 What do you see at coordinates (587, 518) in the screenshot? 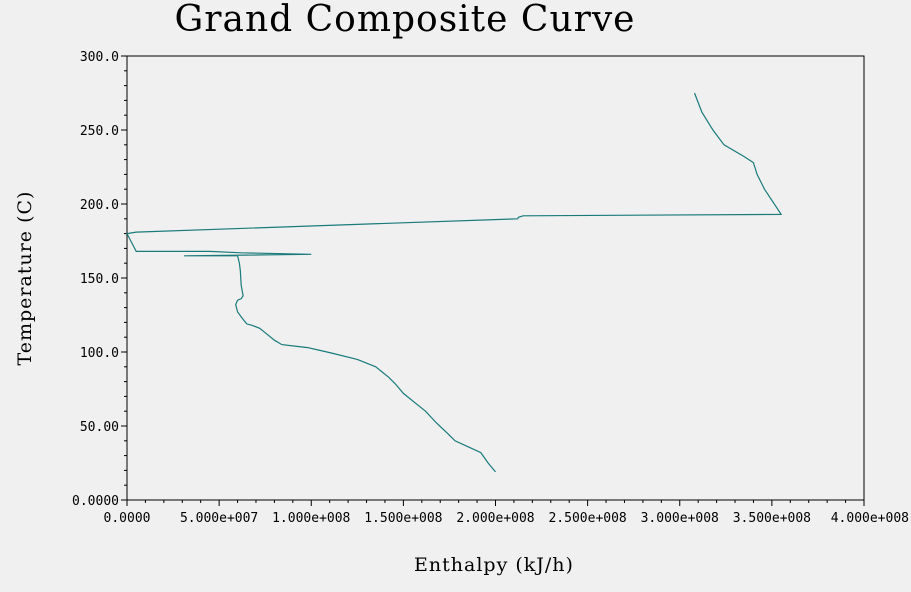
I see `x-tick-label: 2.500e+008` at bounding box center [587, 518].